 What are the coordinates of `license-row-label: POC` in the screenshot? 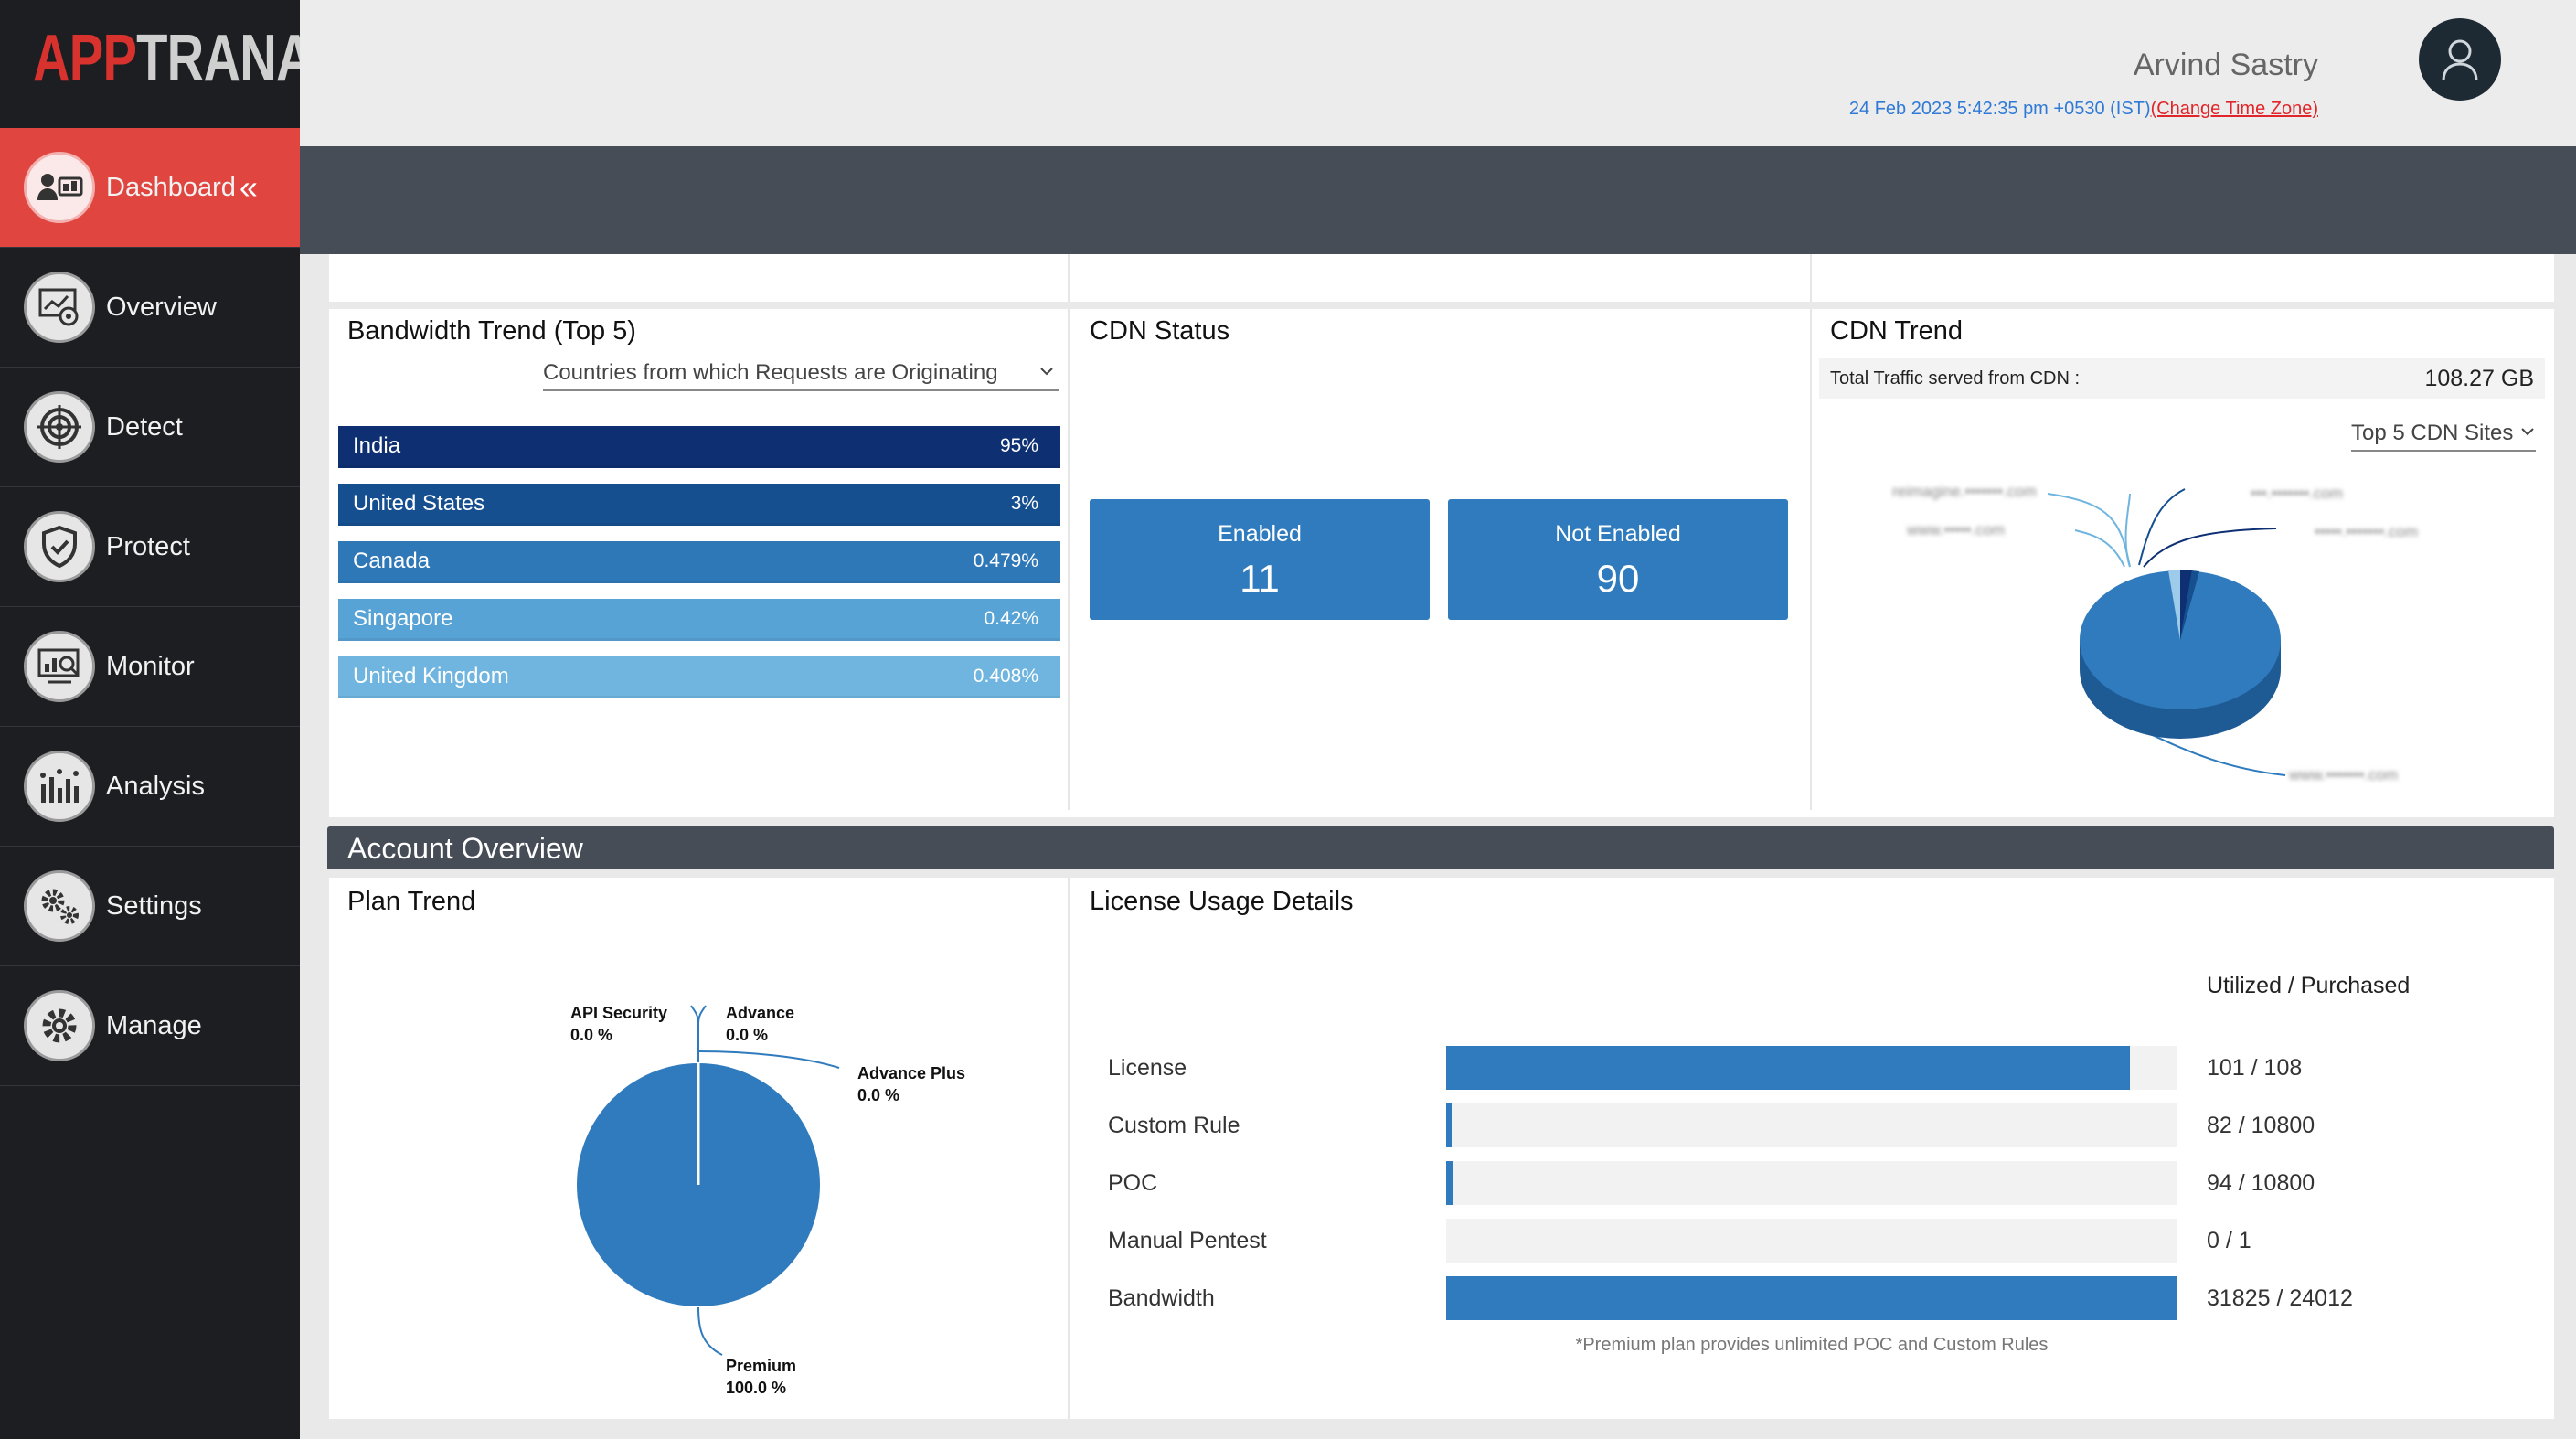 It's located at (1133, 1183).